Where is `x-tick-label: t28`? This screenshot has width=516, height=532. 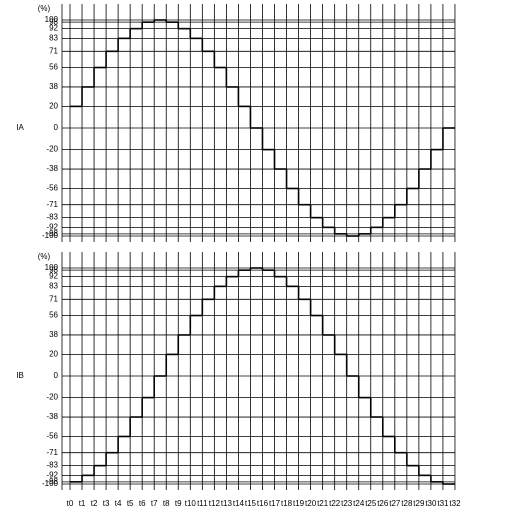
x-tick-label: t28 is located at coordinates (407, 503).